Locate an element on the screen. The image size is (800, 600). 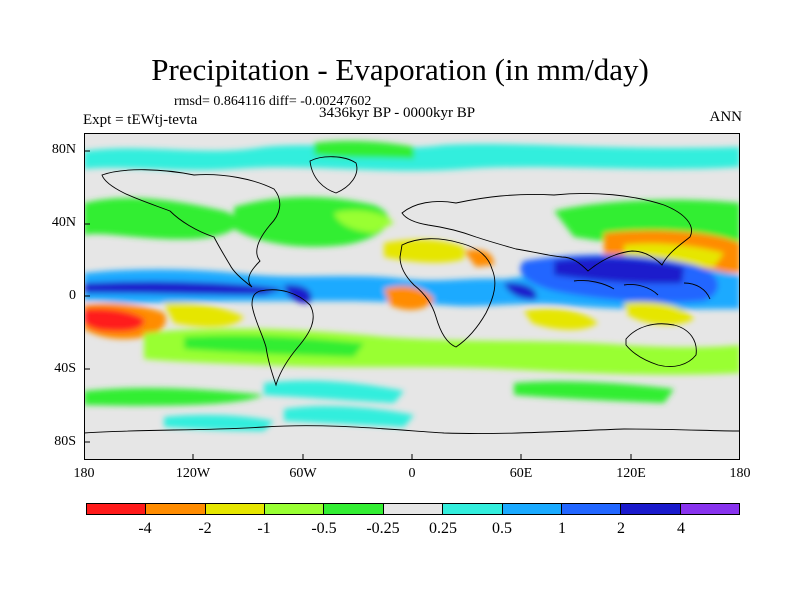
colorbar is located at coordinates (413, 509).